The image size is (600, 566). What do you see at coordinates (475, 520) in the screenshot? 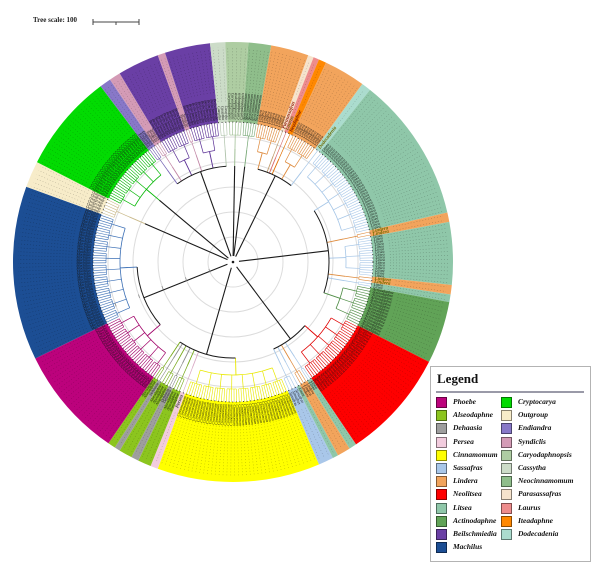
I see `legend-item-label: Actinodaphne` at bounding box center [475, 520].